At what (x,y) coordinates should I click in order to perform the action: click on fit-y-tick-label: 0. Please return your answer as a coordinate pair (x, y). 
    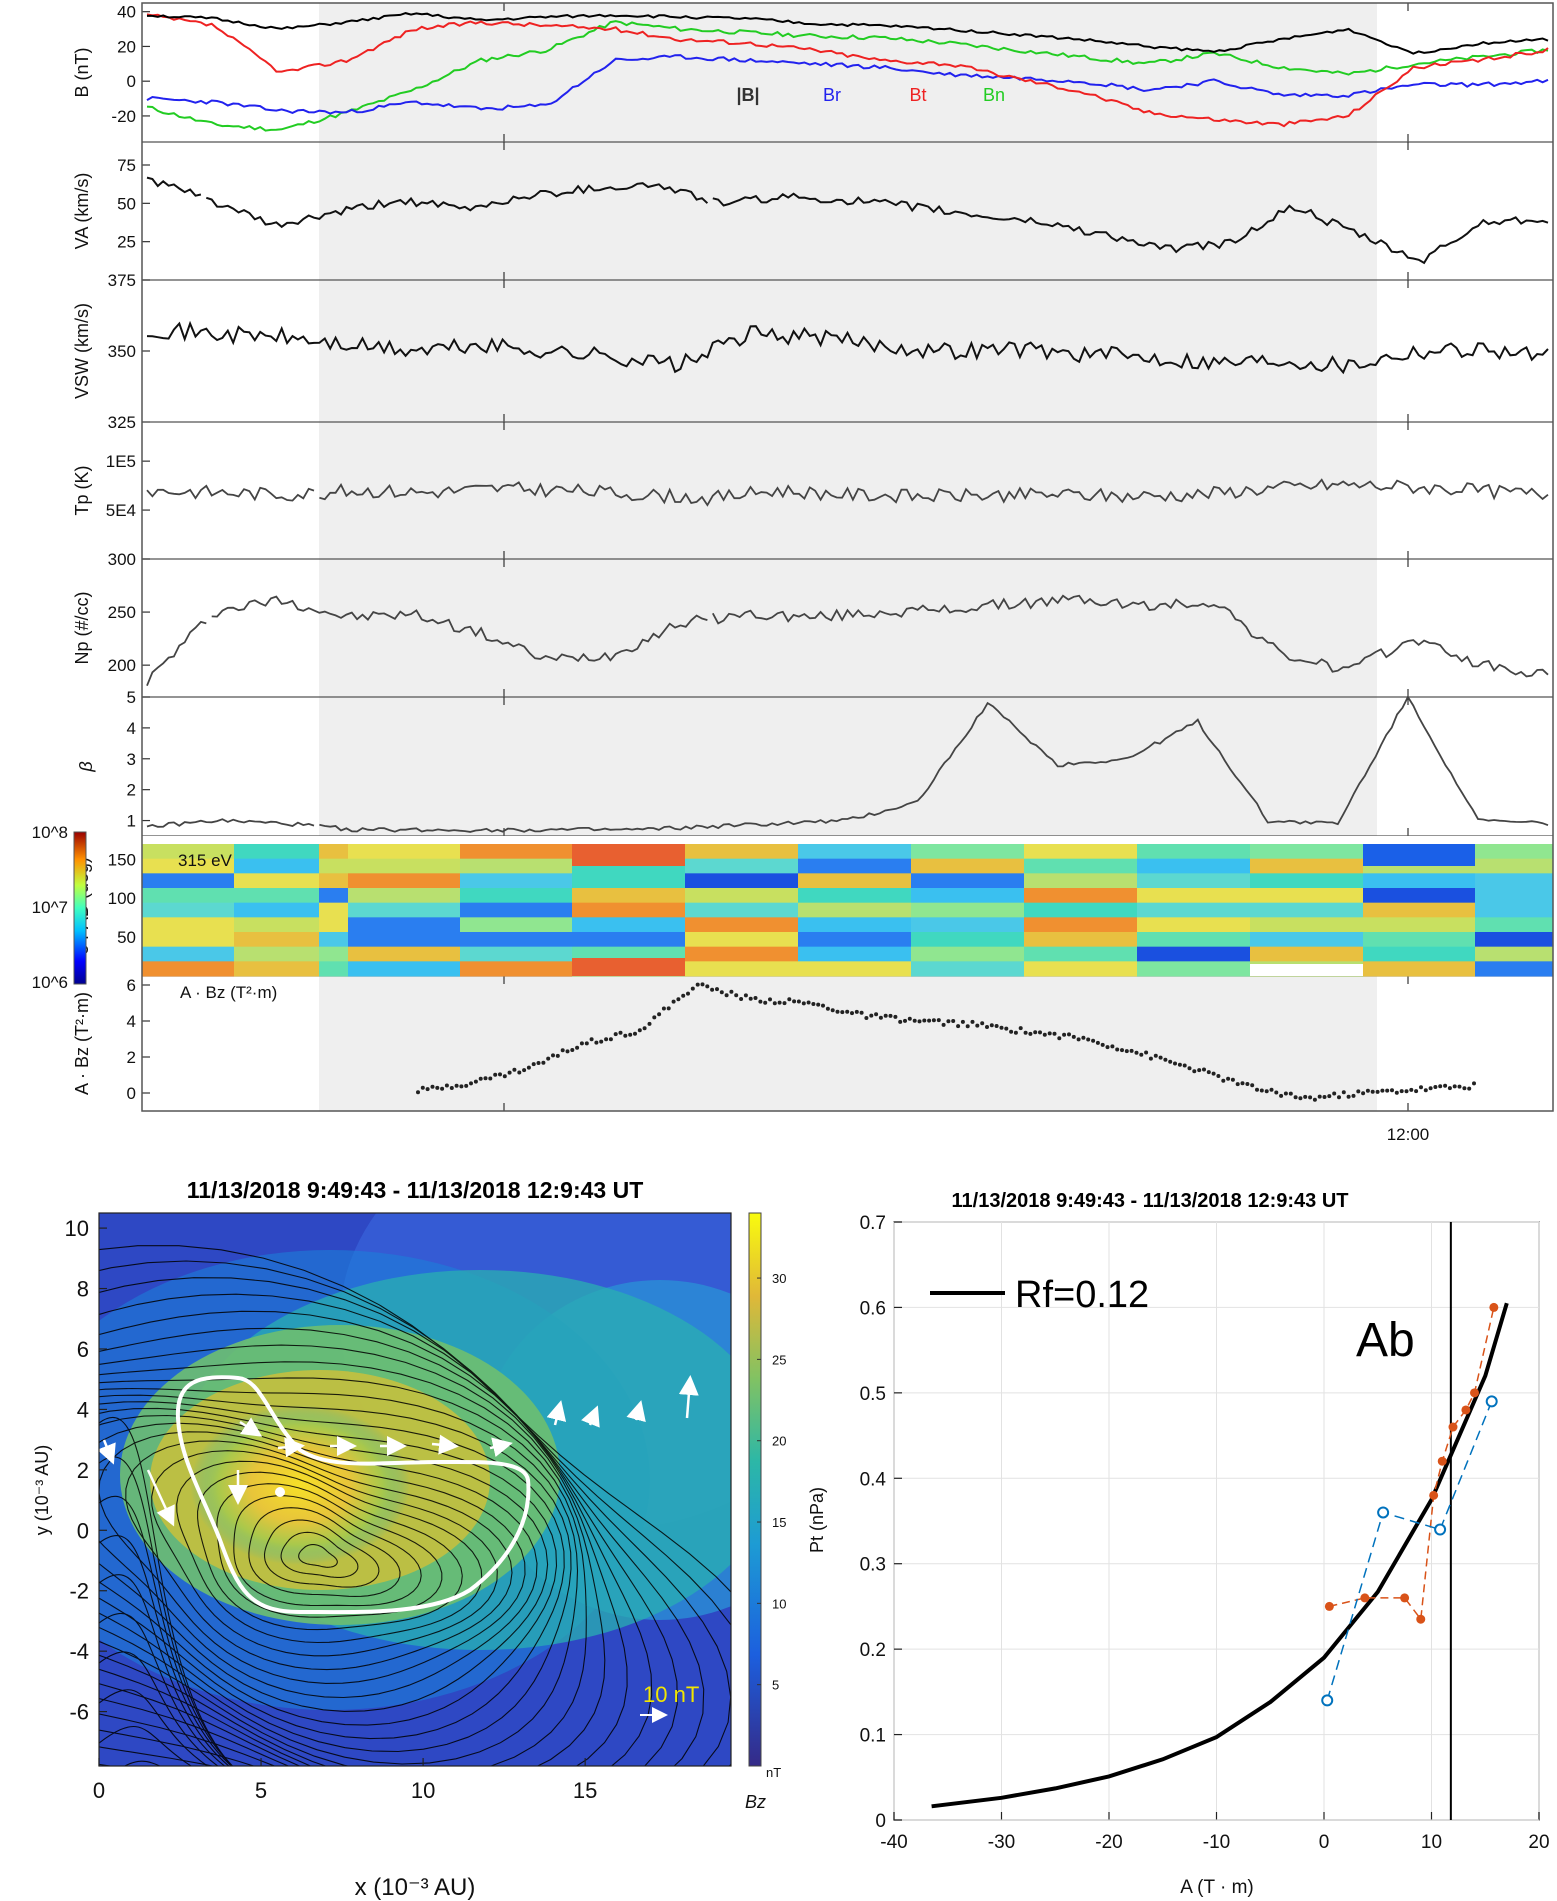
    Looking at the image, I should click on (880, 1821).